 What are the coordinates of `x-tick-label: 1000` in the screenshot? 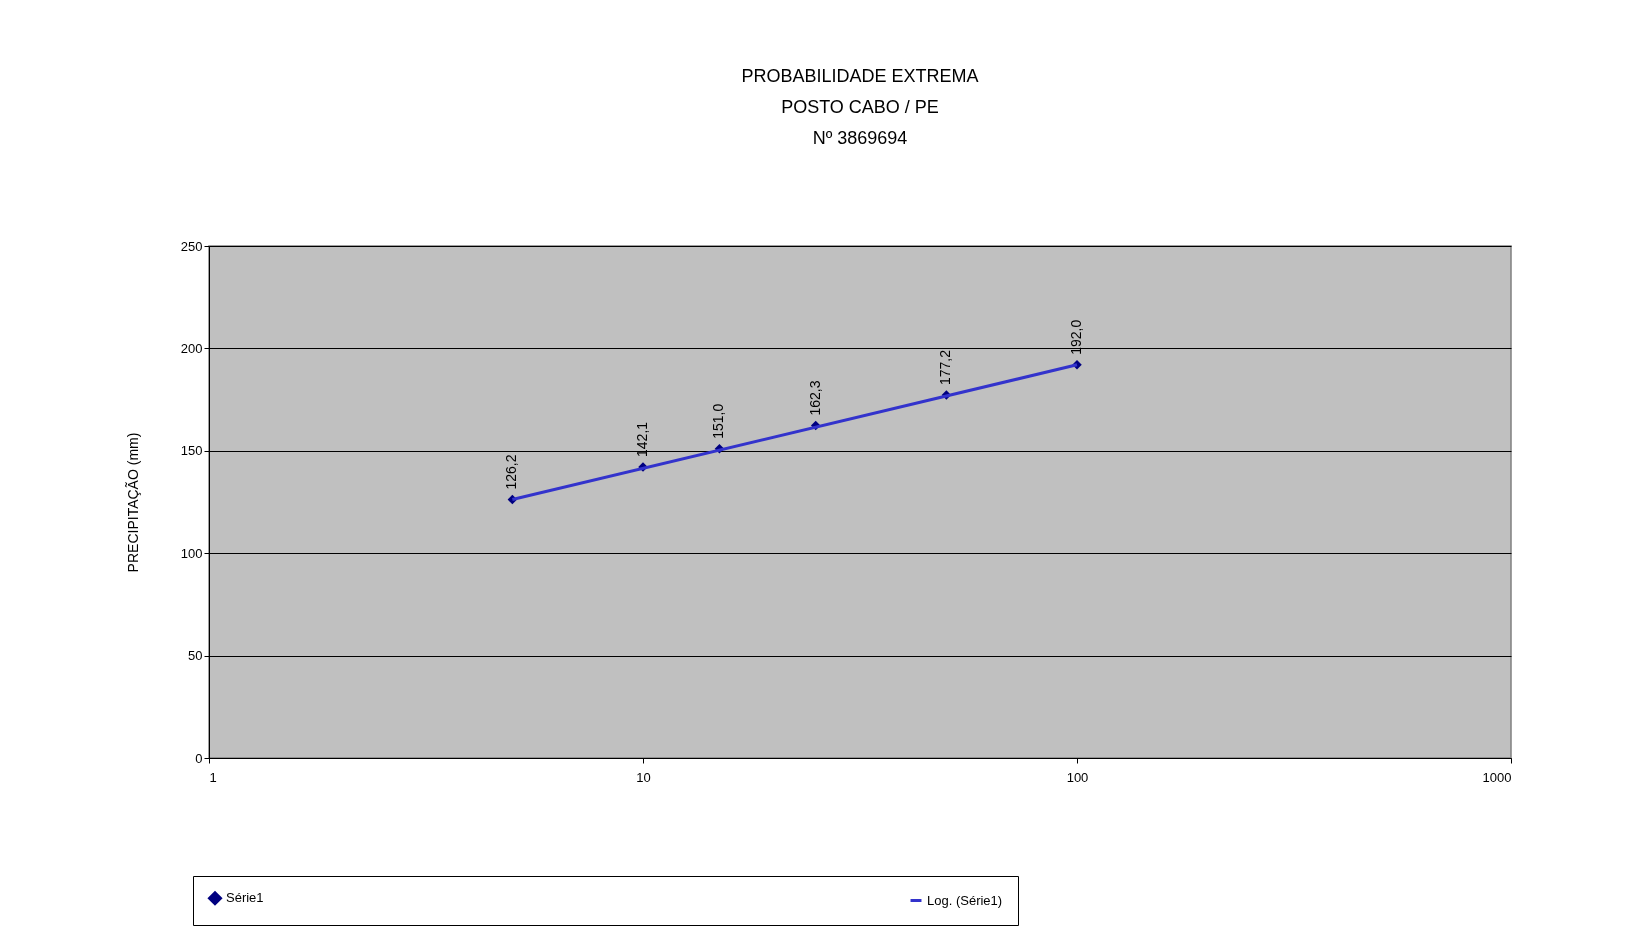 It's located at (1497, 777).